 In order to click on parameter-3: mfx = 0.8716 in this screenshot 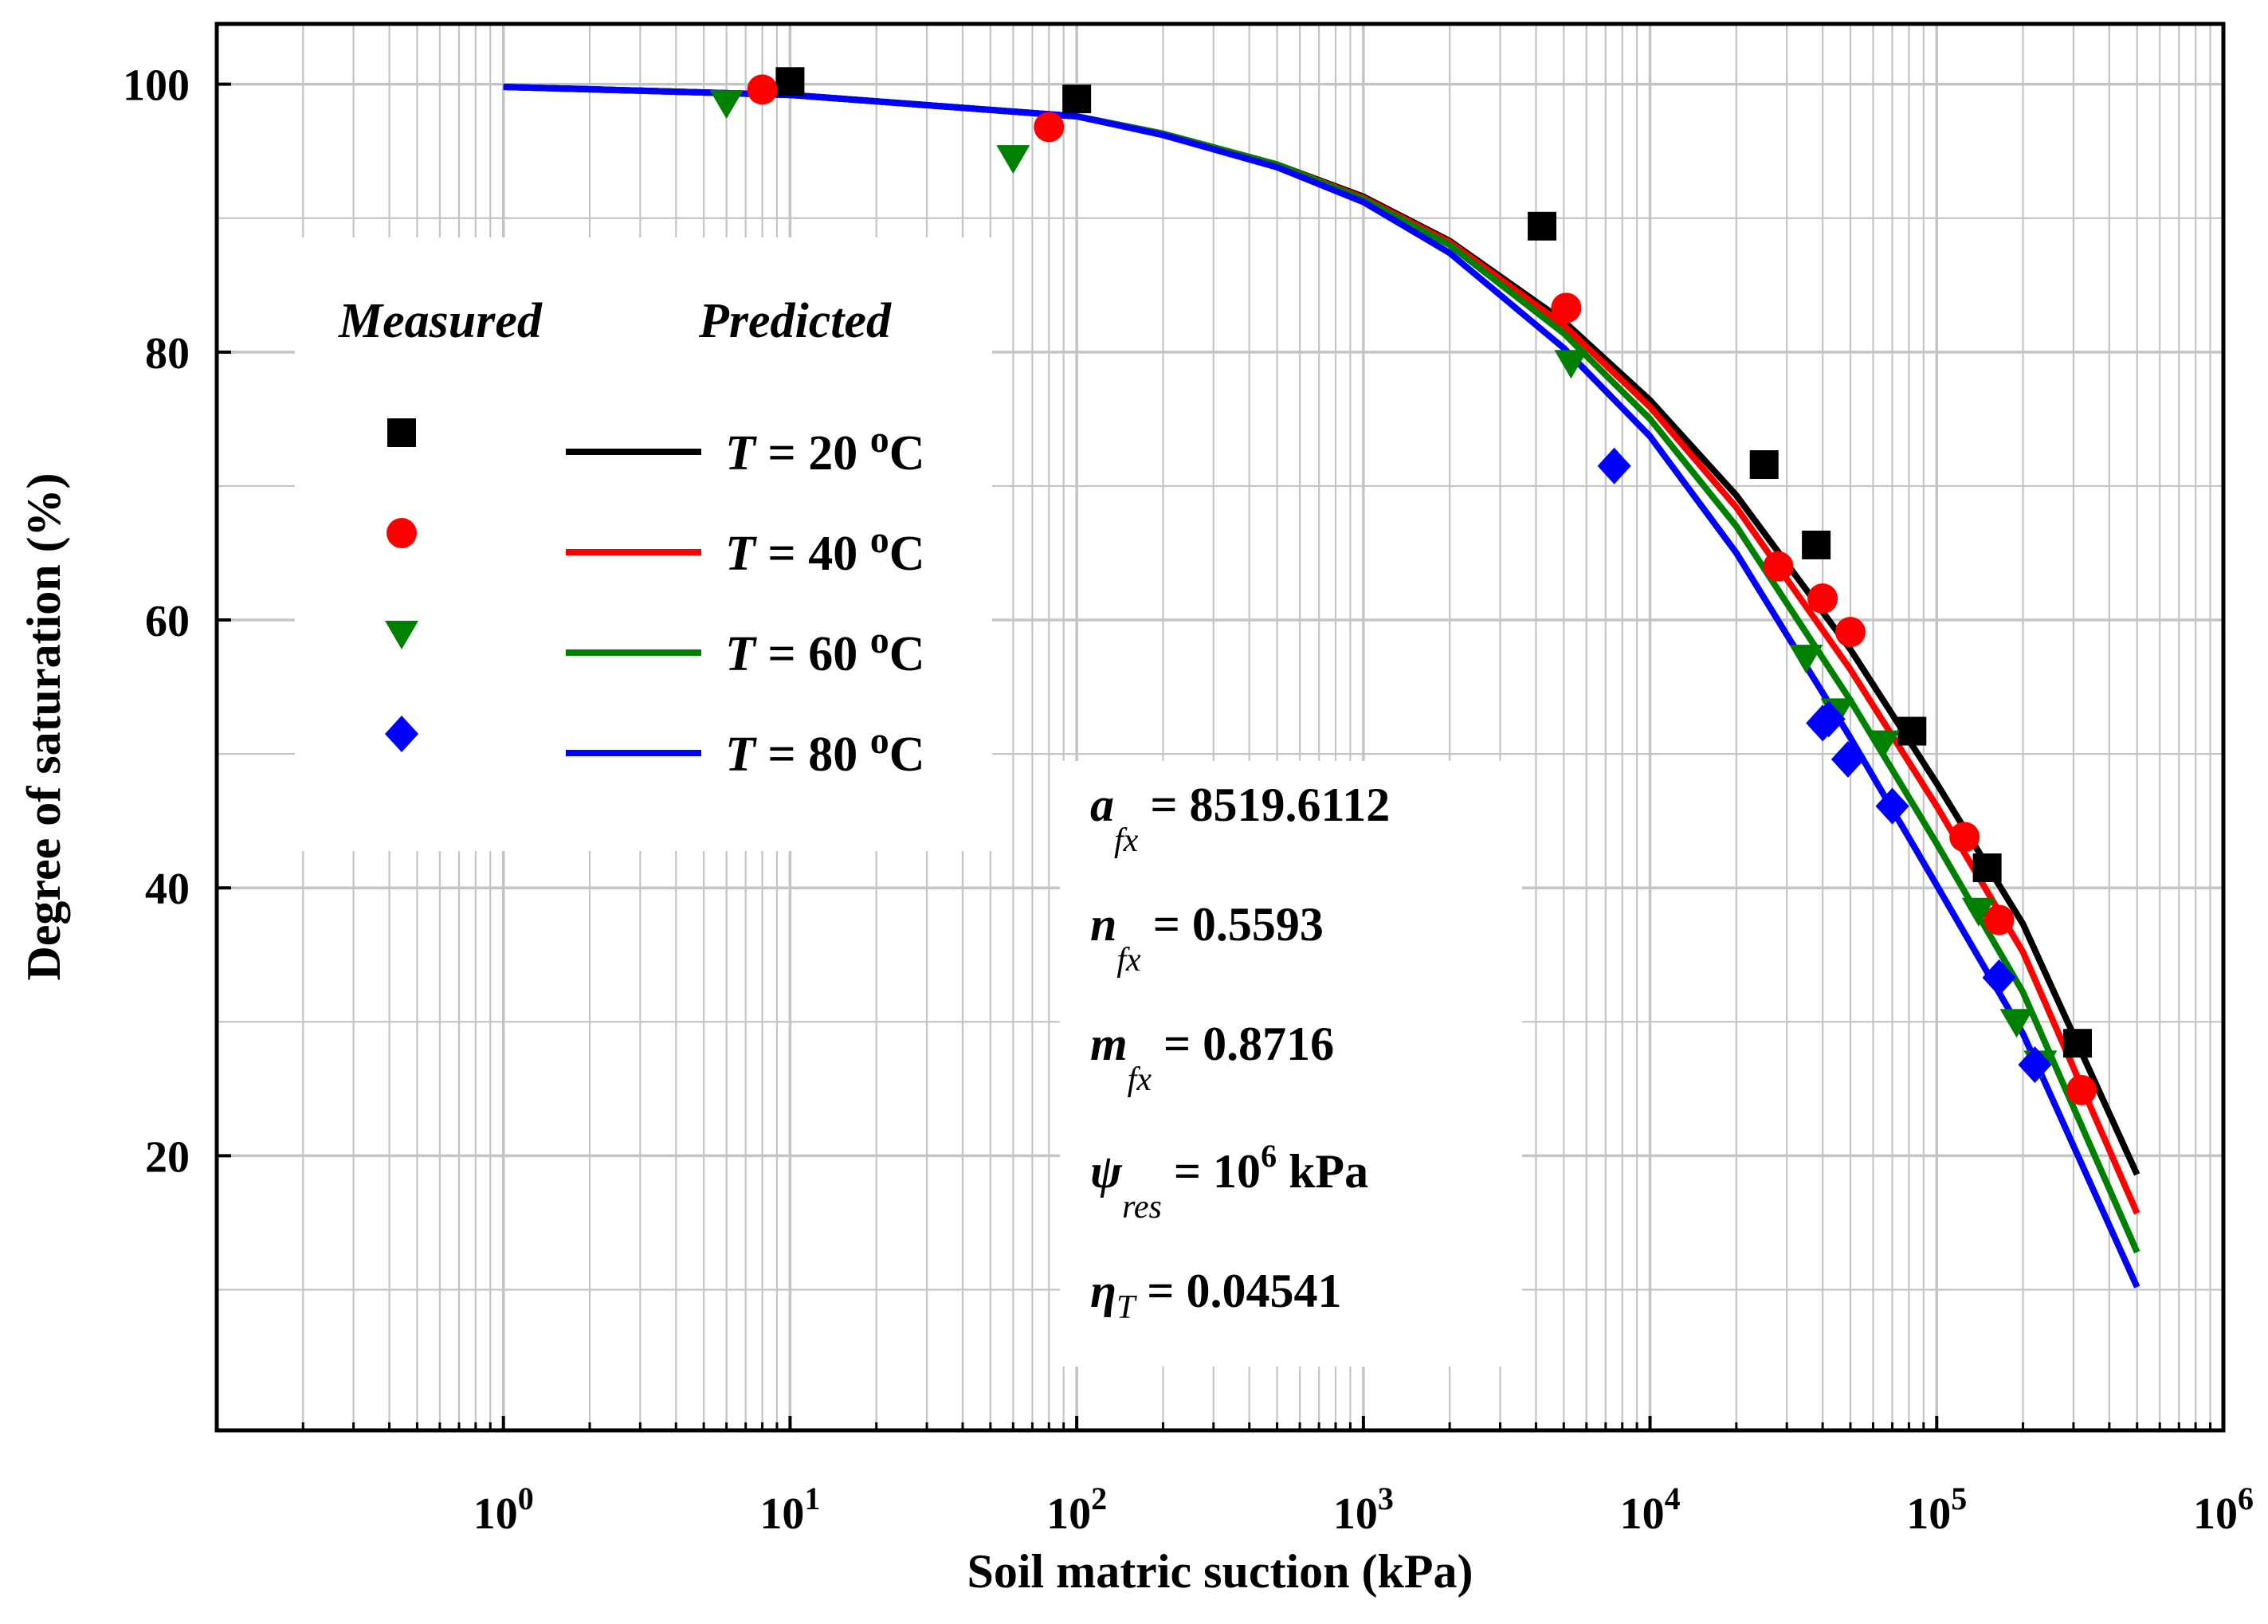, I will do `click(1212, 1058)`.